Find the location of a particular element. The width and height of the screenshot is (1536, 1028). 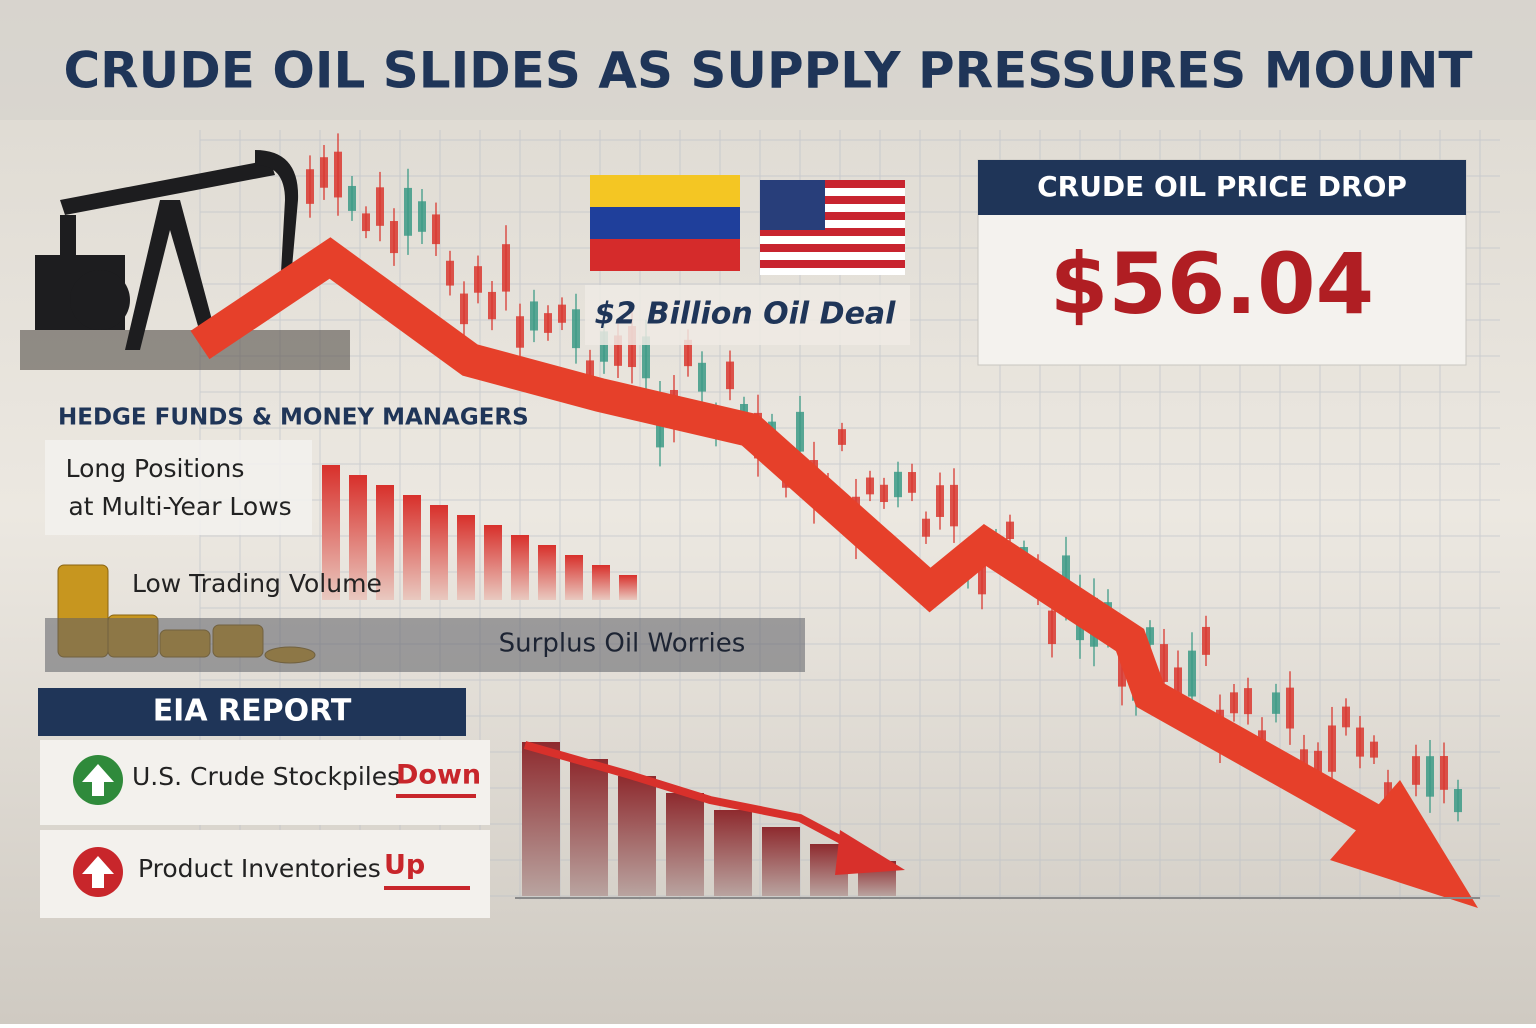

volume-label: Low Trading Volume is located at coordinates (257, 583).